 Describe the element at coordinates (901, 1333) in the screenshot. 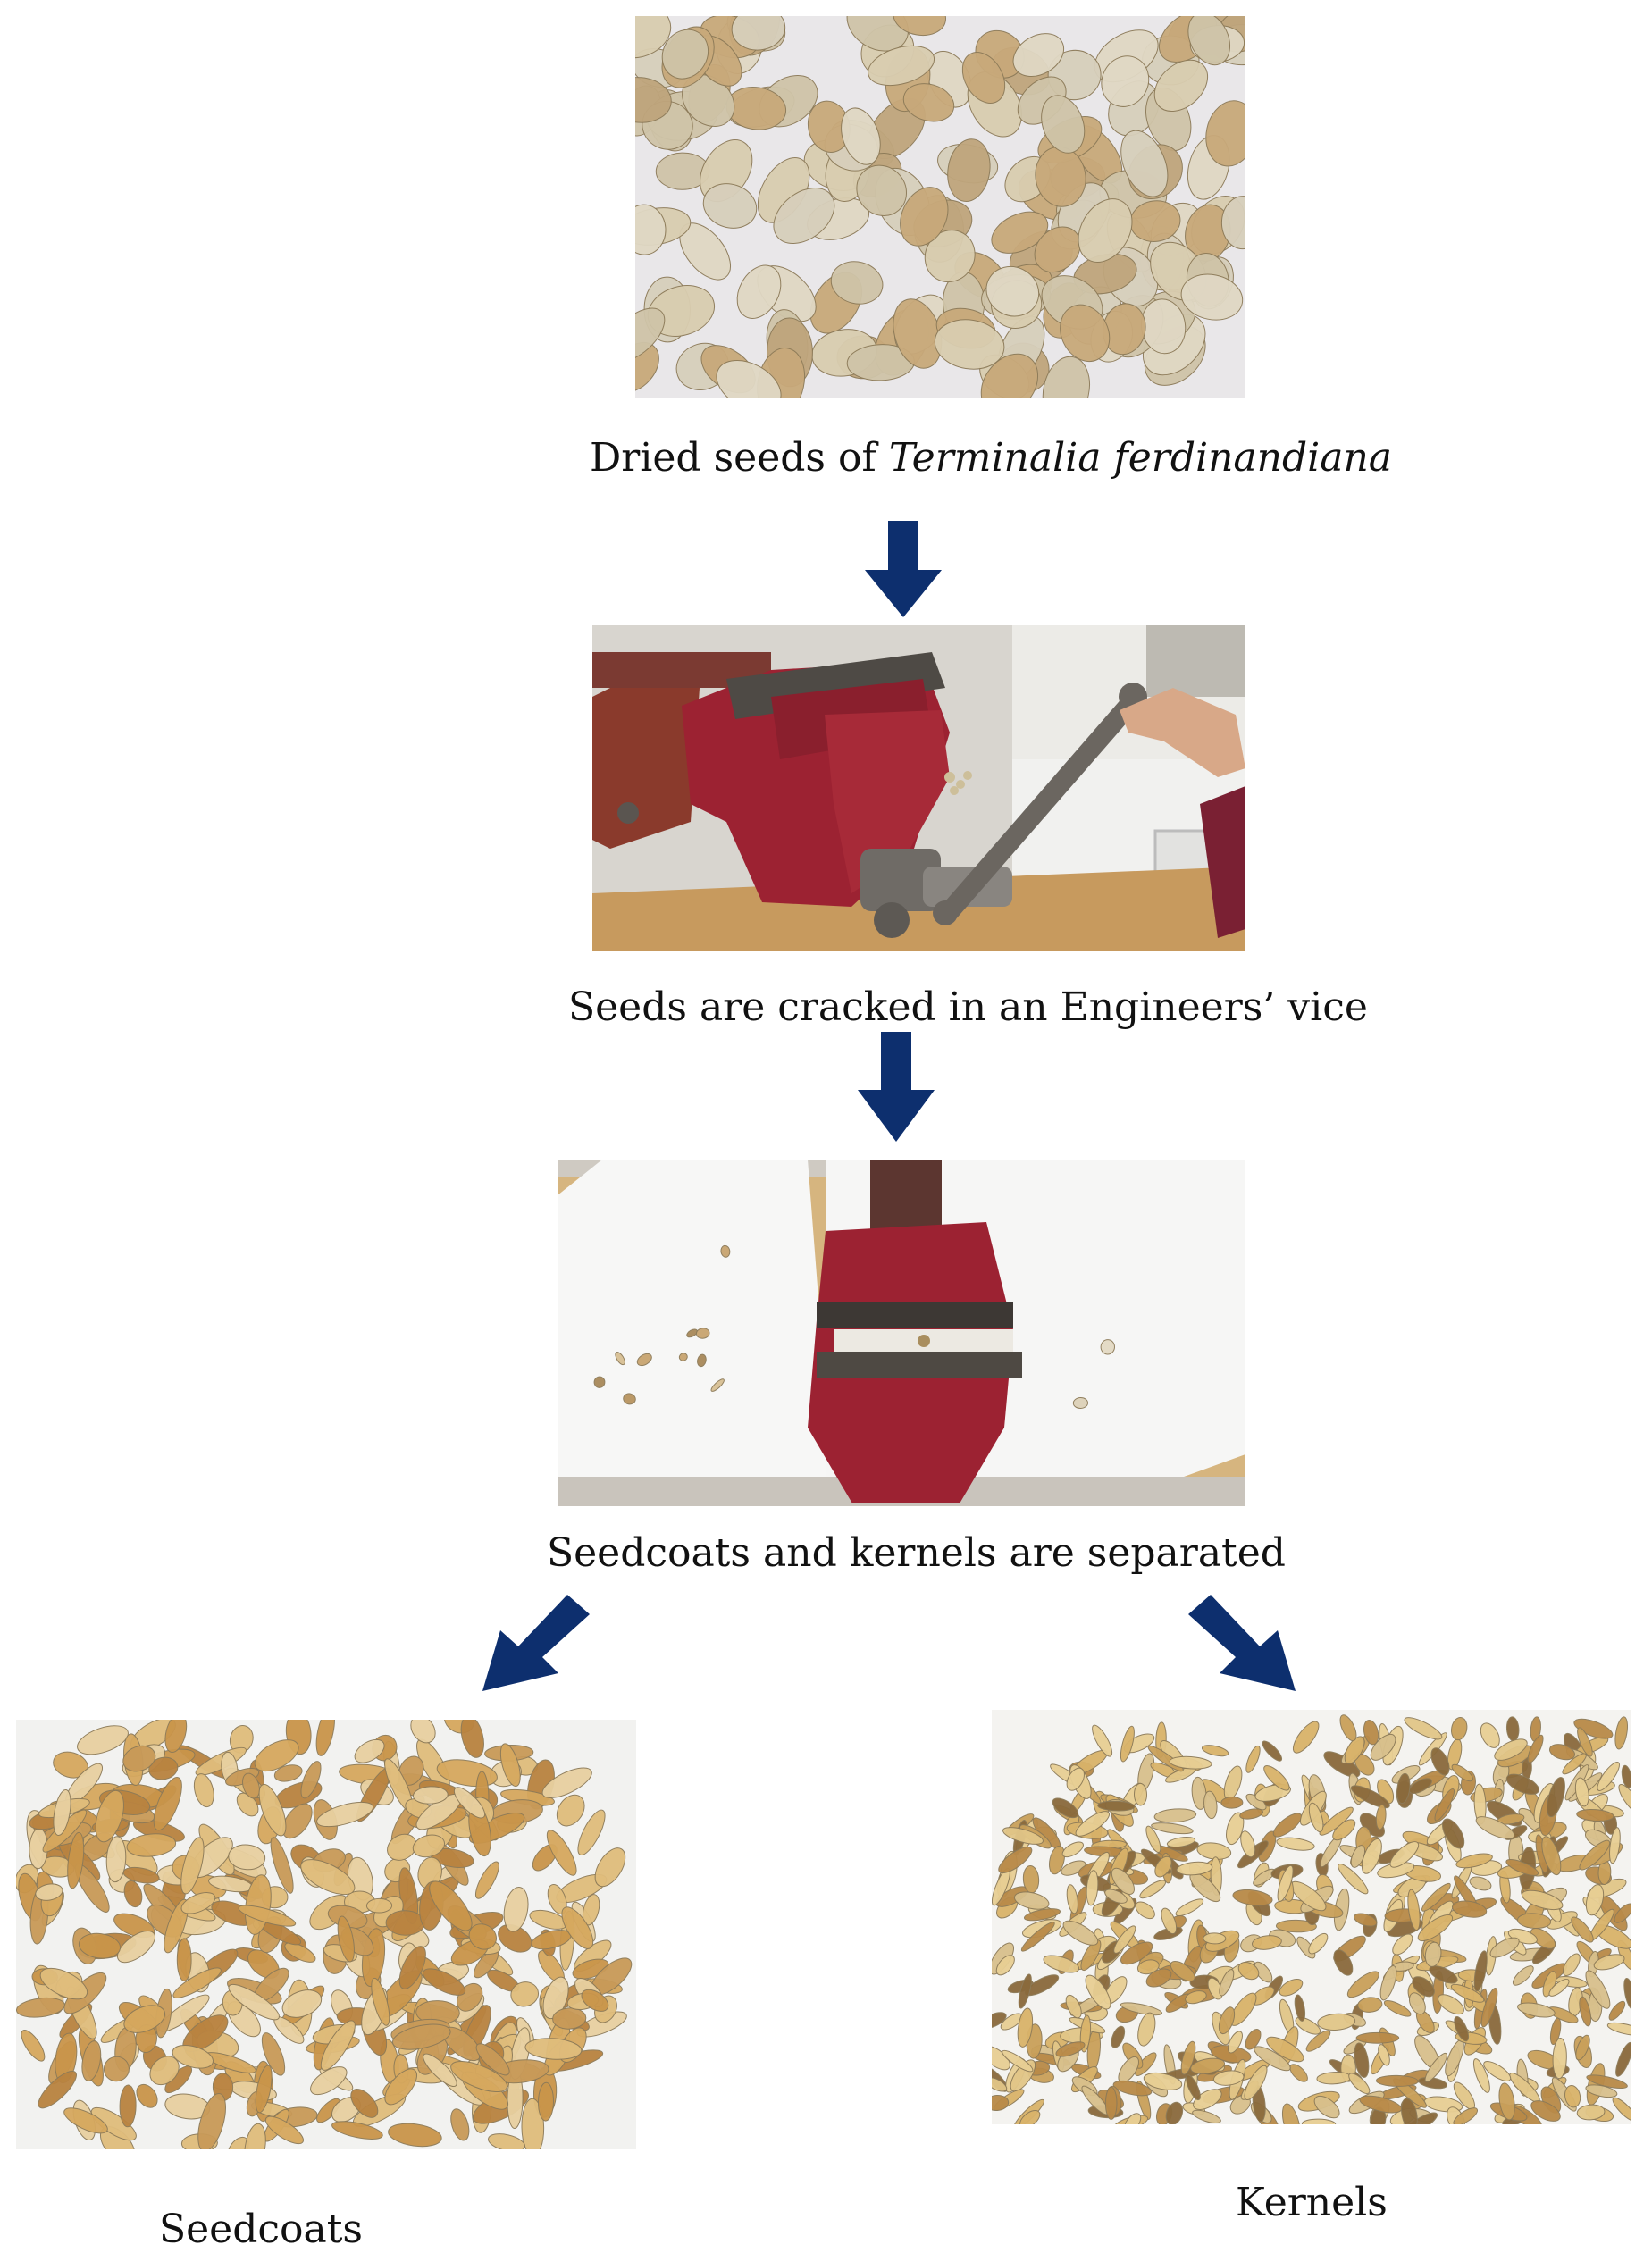

I see `separated-pile-photo` at that location.